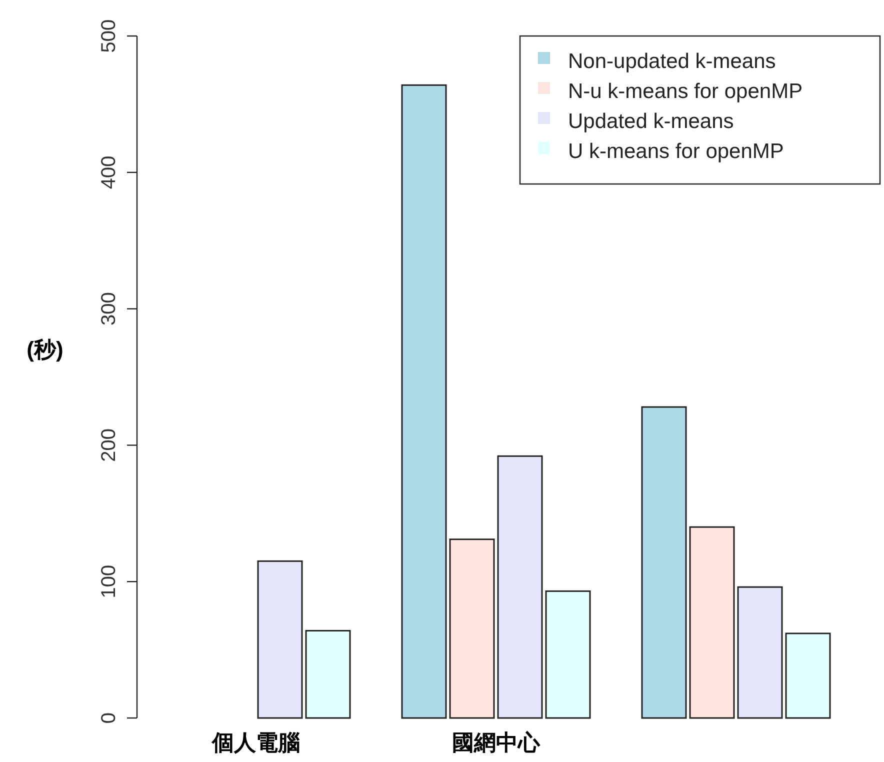 This screenshot has width=884, height=762. I want to click on y-tick-label: 100, so click(109, 581).